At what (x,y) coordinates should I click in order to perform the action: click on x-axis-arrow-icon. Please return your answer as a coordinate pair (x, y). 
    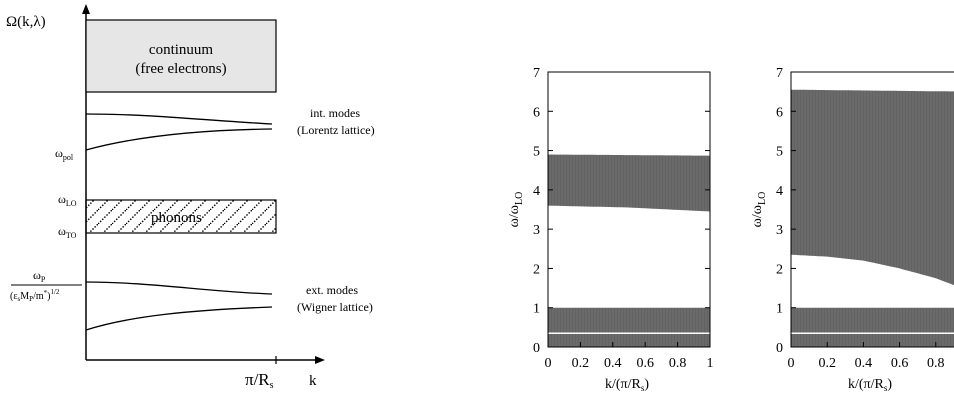
    Looking at the image, I should click on (320, 360).